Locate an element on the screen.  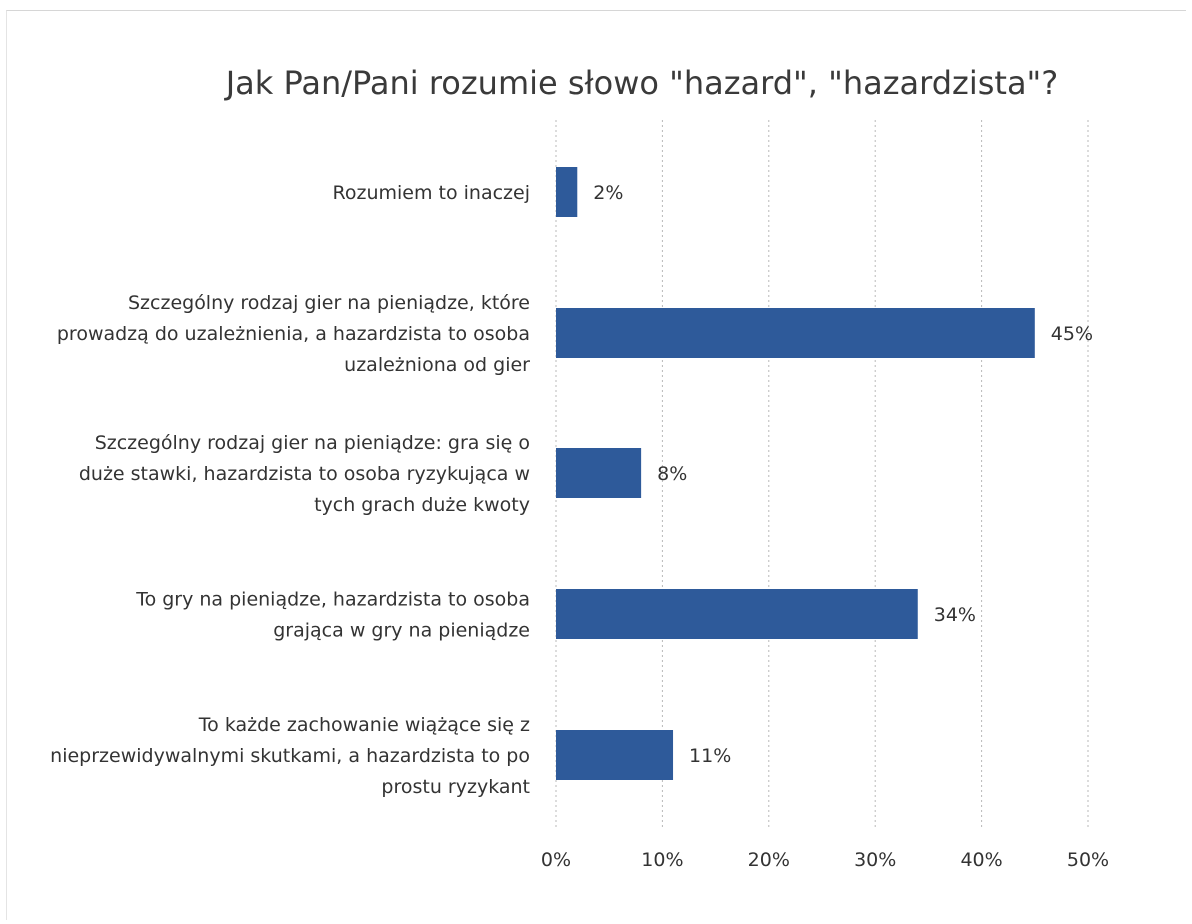
data-label: 2% is located at coordinates (608, 193).